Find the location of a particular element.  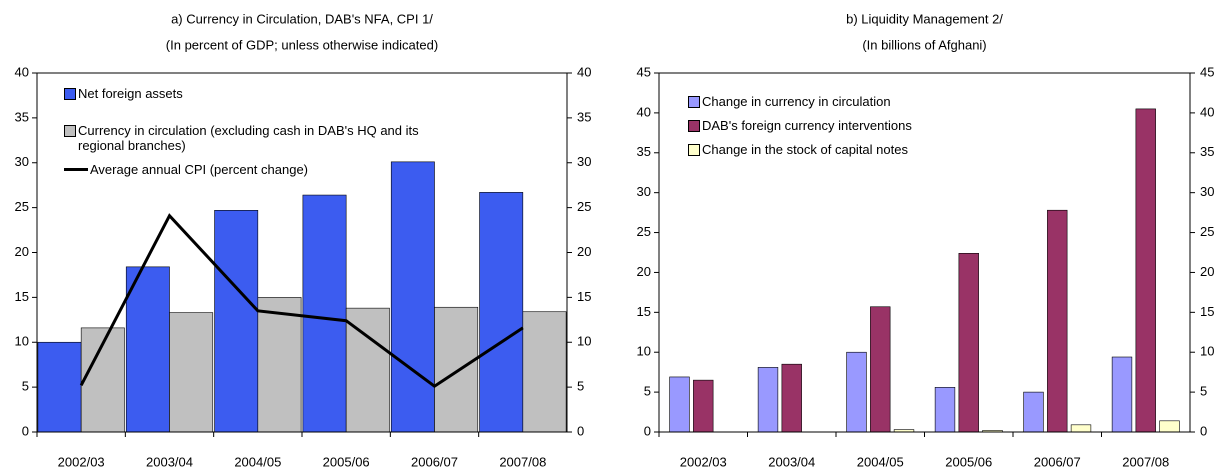

legend-label: Net foreign assets is located at coordinates (130, 93).